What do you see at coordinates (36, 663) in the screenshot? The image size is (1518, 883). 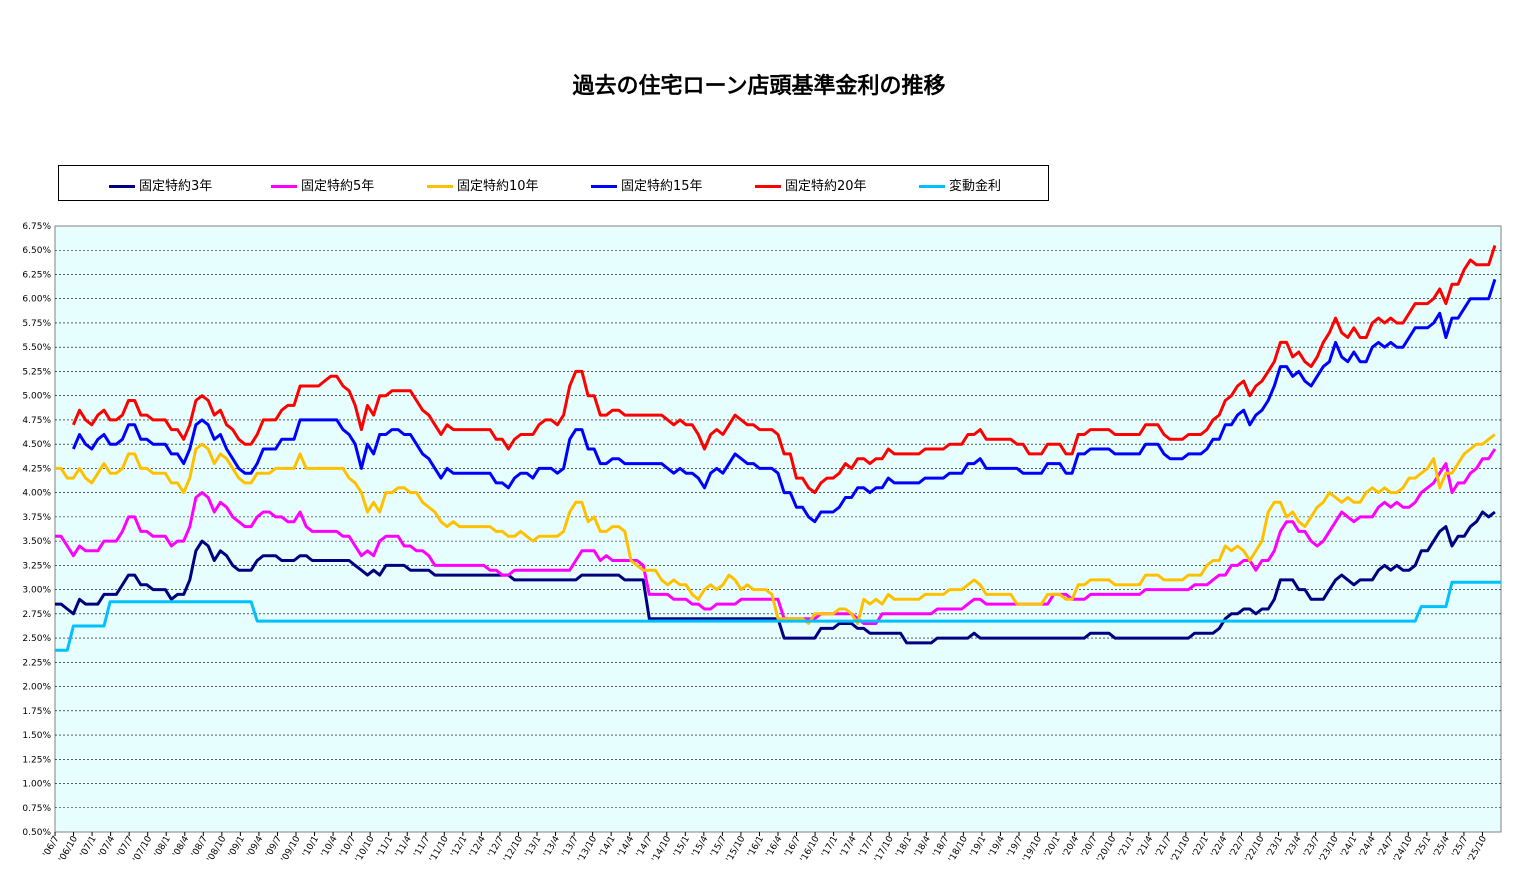 I see `y-tick-label: 2.25%` at bounding box center [36, 663].